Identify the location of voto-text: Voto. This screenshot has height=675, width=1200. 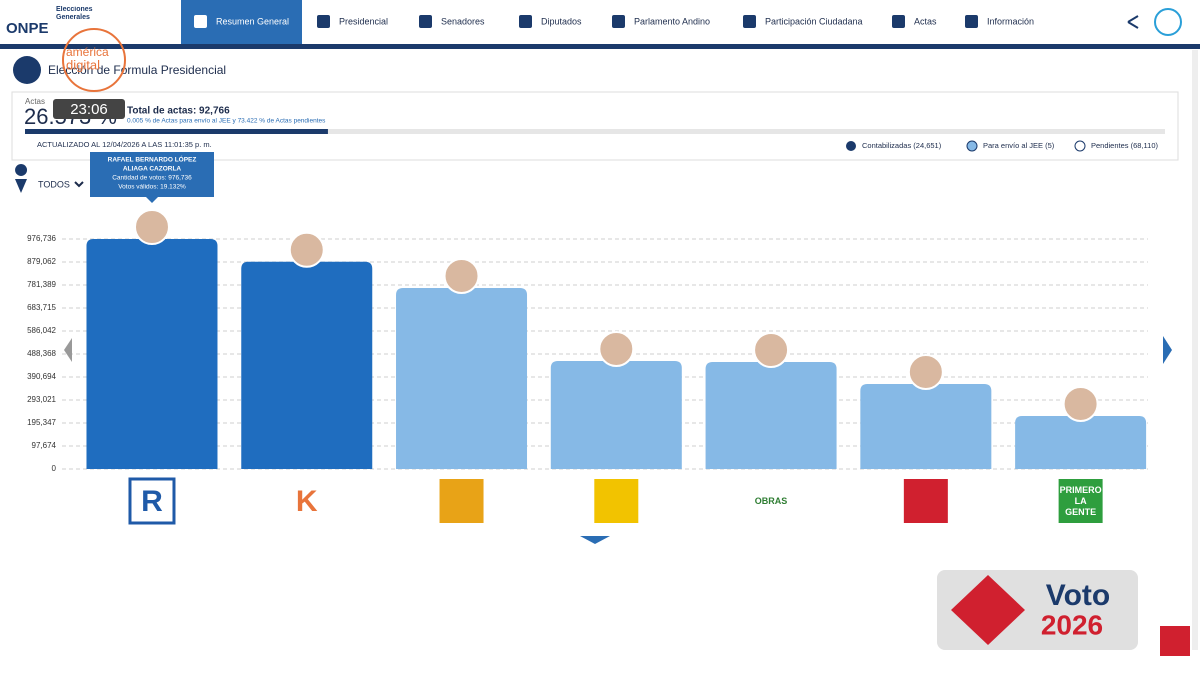
(1078, 595).